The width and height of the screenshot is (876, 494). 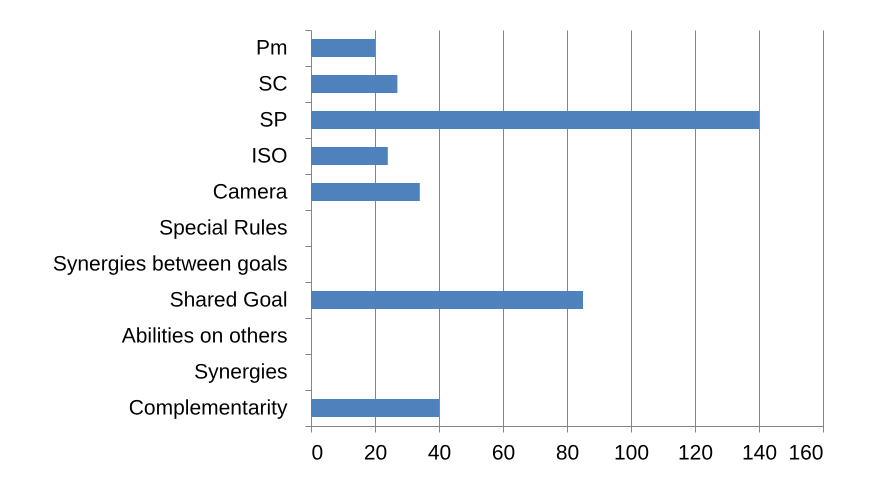 What do you see at coordinates (273, 84) in the screenshot?
I see `y-tick-label: SC` at bounding box center [273, 84].